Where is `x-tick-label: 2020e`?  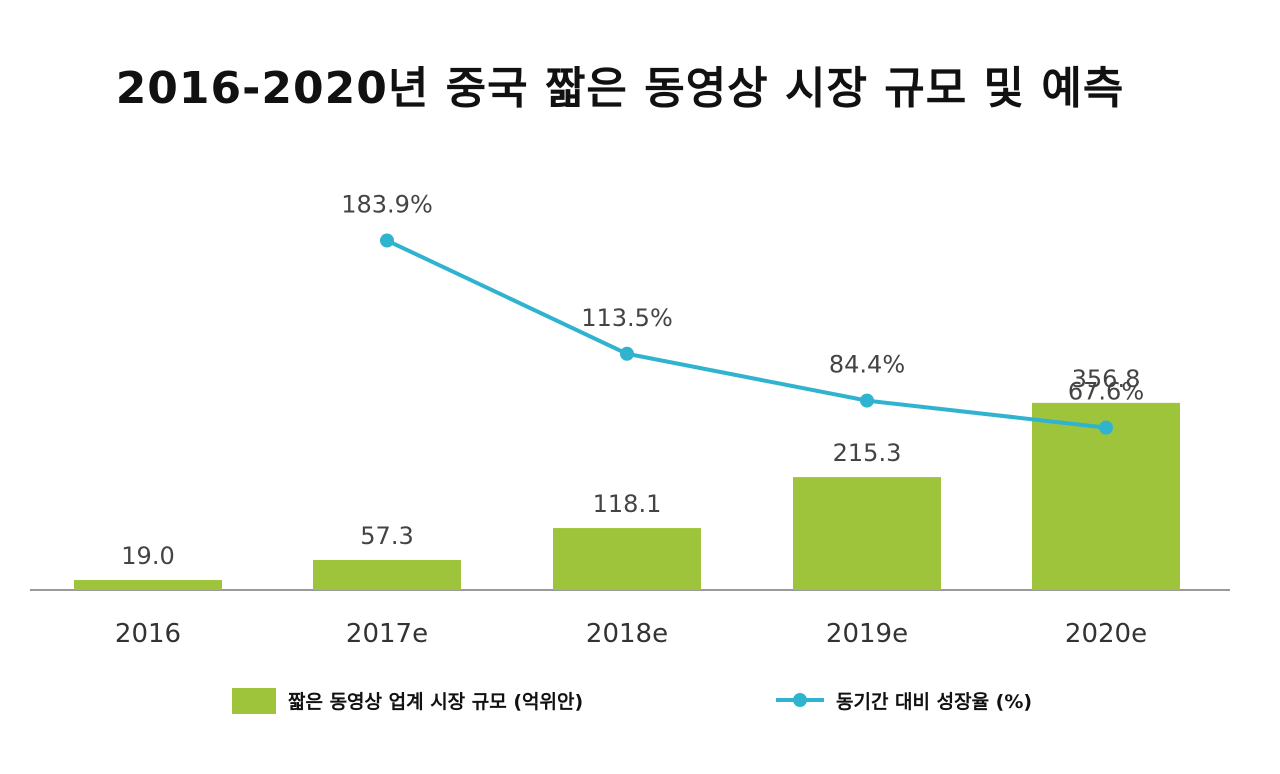 x-tick-label: 2020e is located at coordinates (1106, 634).